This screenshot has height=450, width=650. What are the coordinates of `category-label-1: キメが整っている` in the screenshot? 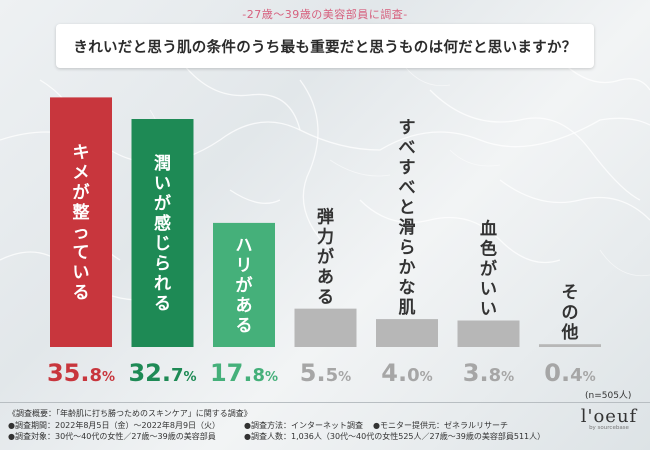 It's located at (81, 223).